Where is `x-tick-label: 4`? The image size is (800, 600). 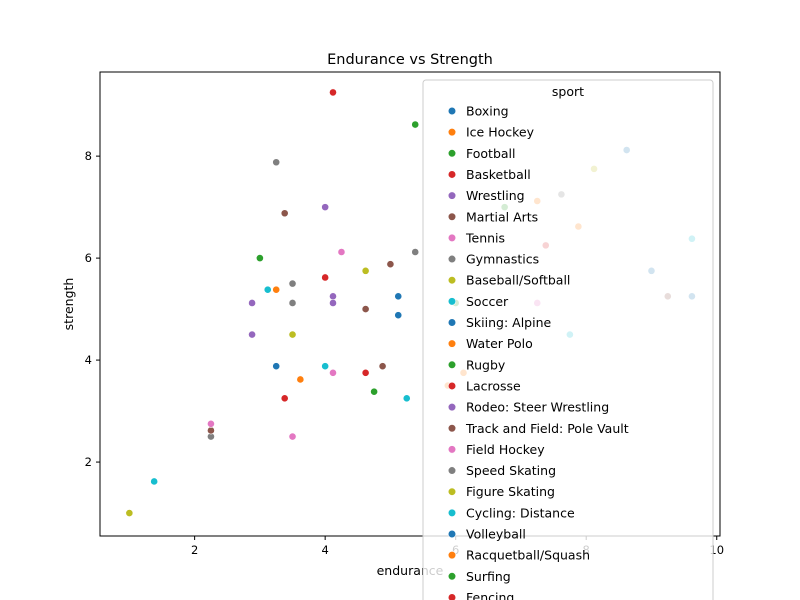
x-tick-label: 4 is located at coordinates (324, 550).